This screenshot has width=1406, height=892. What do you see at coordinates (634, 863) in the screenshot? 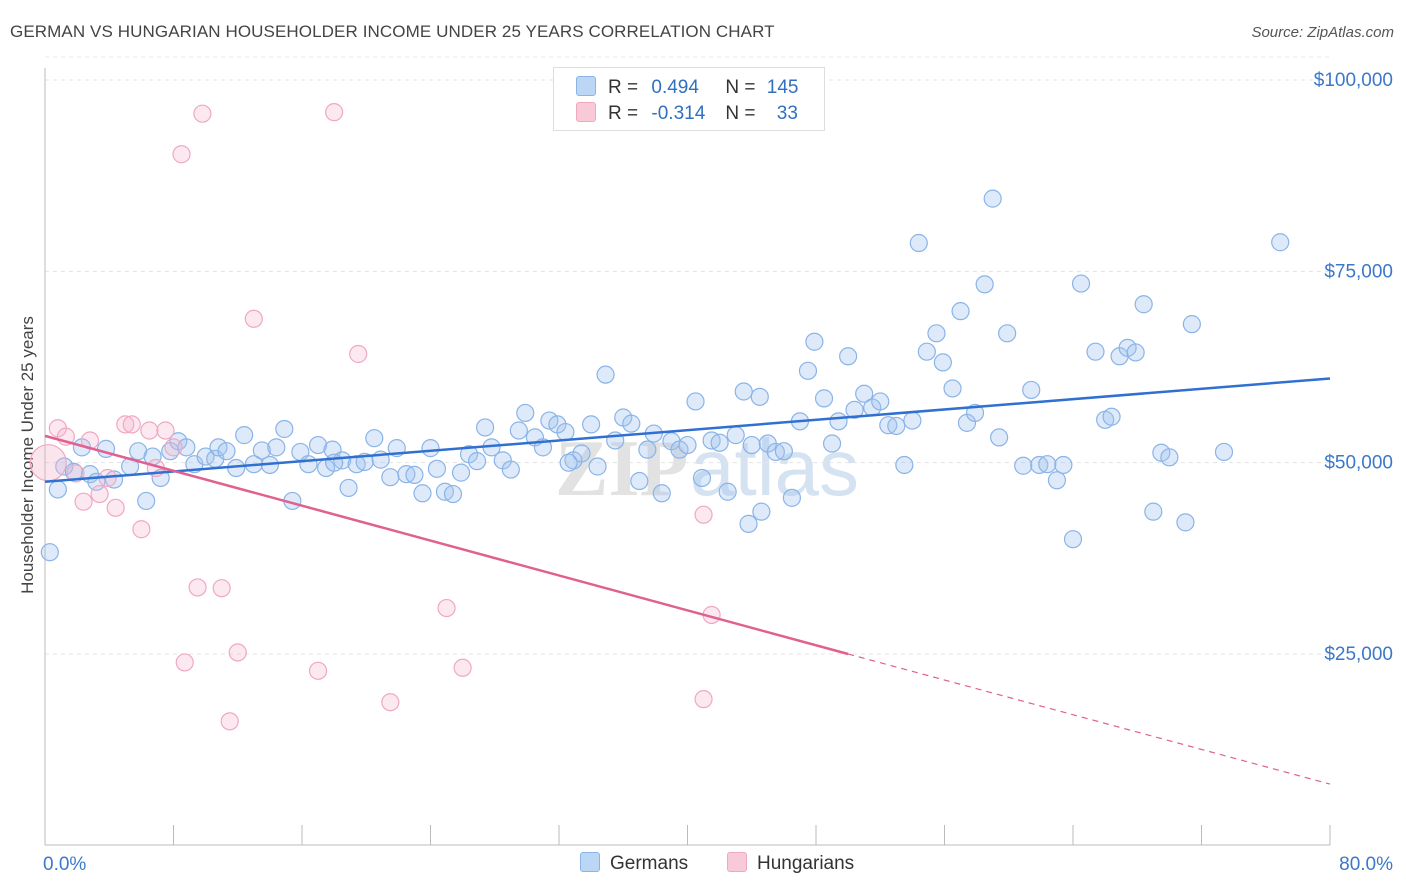
I see `bottom-legend-germans: Germans` at bounding box center [634, 863].